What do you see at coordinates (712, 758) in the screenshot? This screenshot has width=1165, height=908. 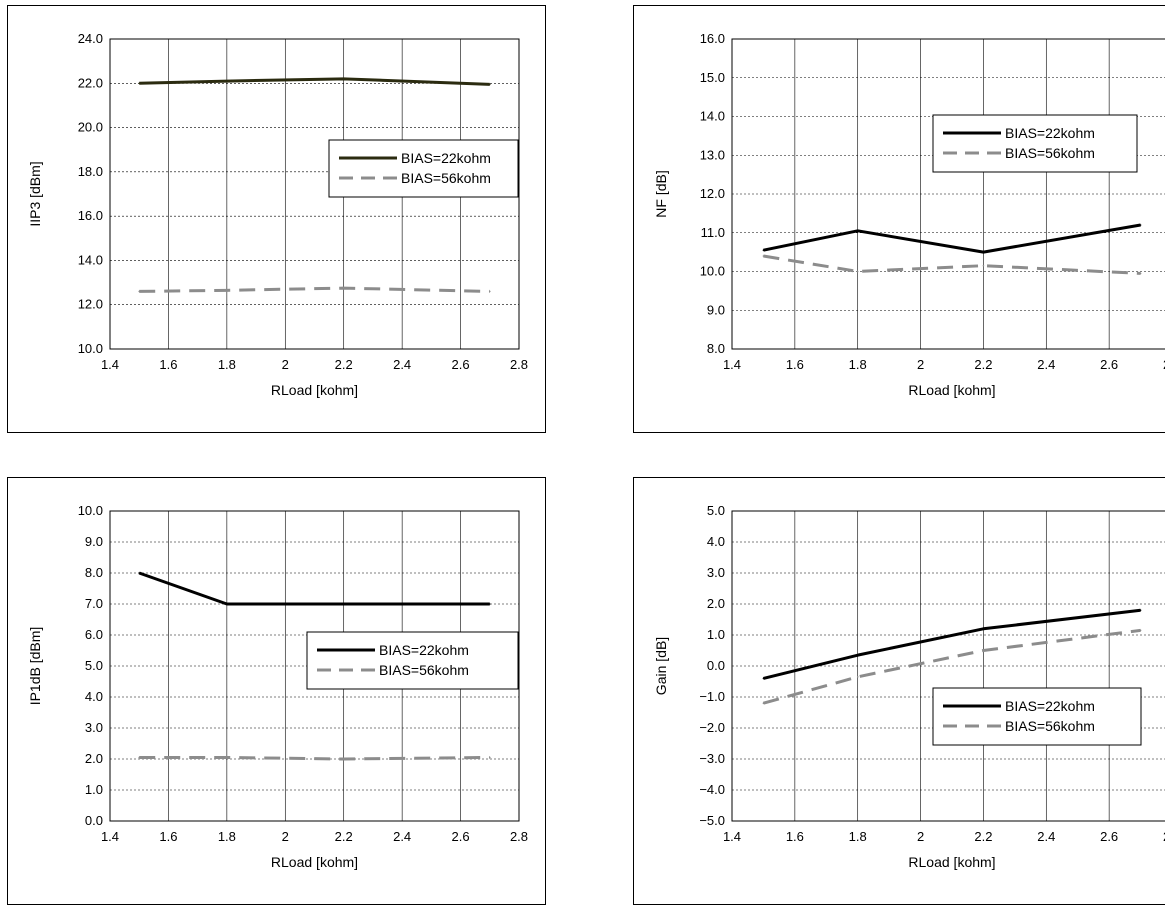 I see `y-tick-label: −3.0` at bounding box center [712, 758].